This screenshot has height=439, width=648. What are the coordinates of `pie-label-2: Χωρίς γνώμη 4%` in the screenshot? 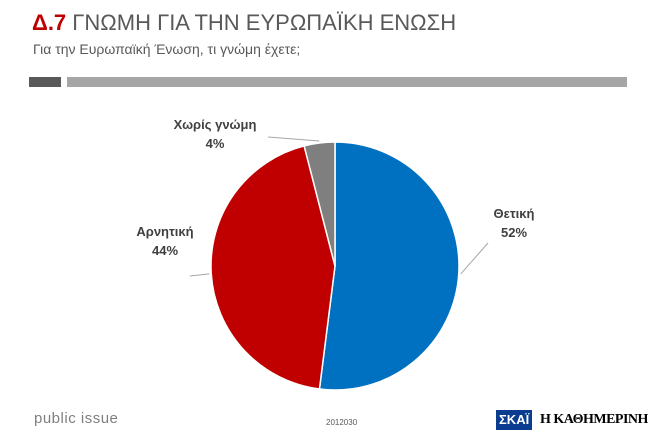 It's located at (215, 134).